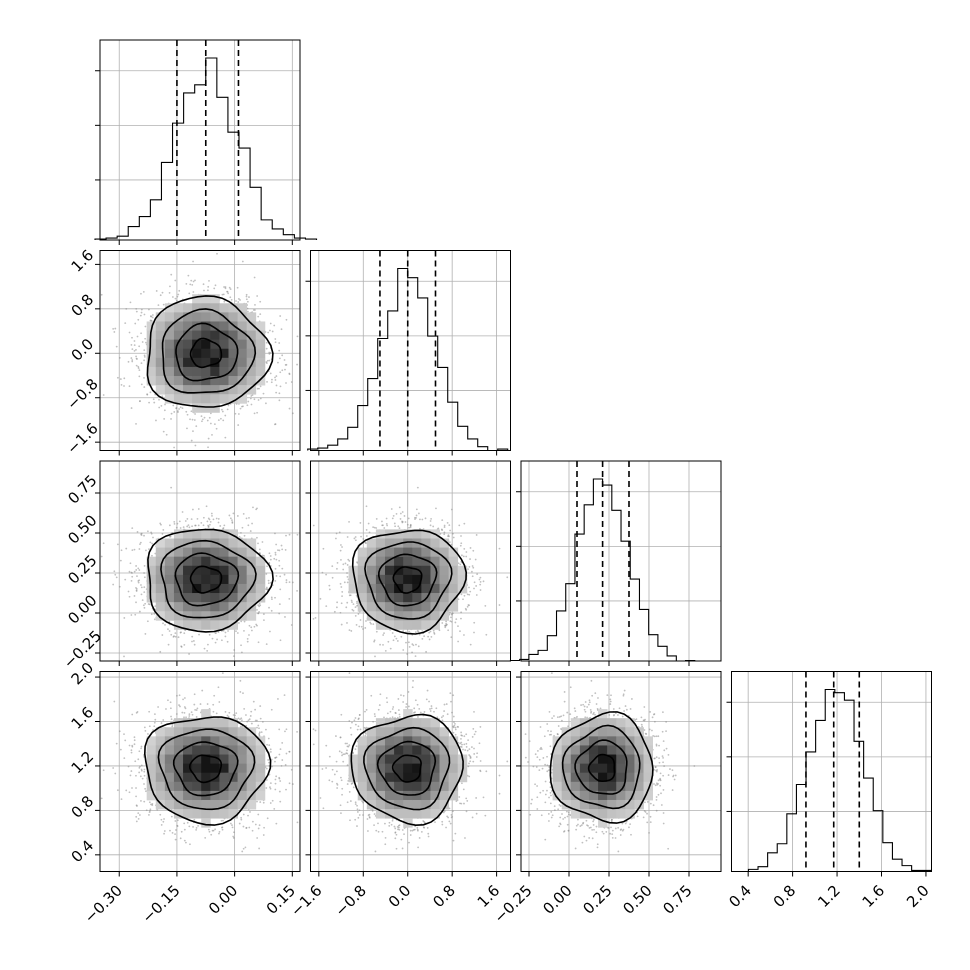 The image size is (970, 970). What do you see at coordinates (200, 561) in the screenshot?
I see `panel-frame` at bounding box center [200, 561].